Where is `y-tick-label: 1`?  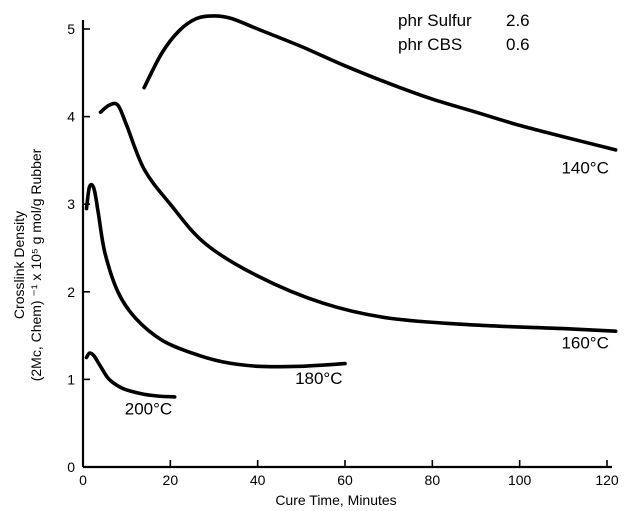 y-tick-label: 1 is located at coordinates (71, 379).